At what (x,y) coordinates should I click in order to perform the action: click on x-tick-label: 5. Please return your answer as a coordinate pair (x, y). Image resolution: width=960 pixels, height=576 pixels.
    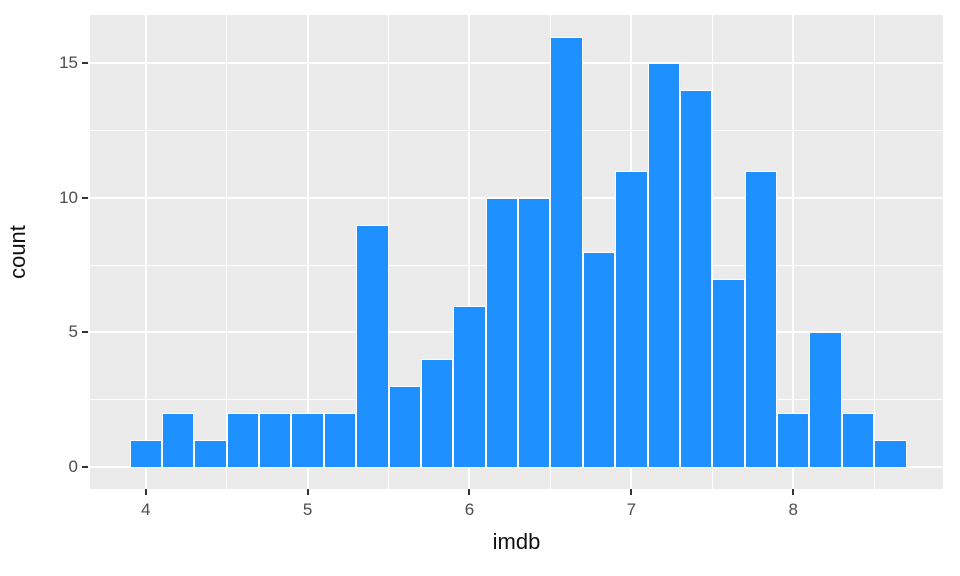
    Looking at the image, I should click on (307, 509).